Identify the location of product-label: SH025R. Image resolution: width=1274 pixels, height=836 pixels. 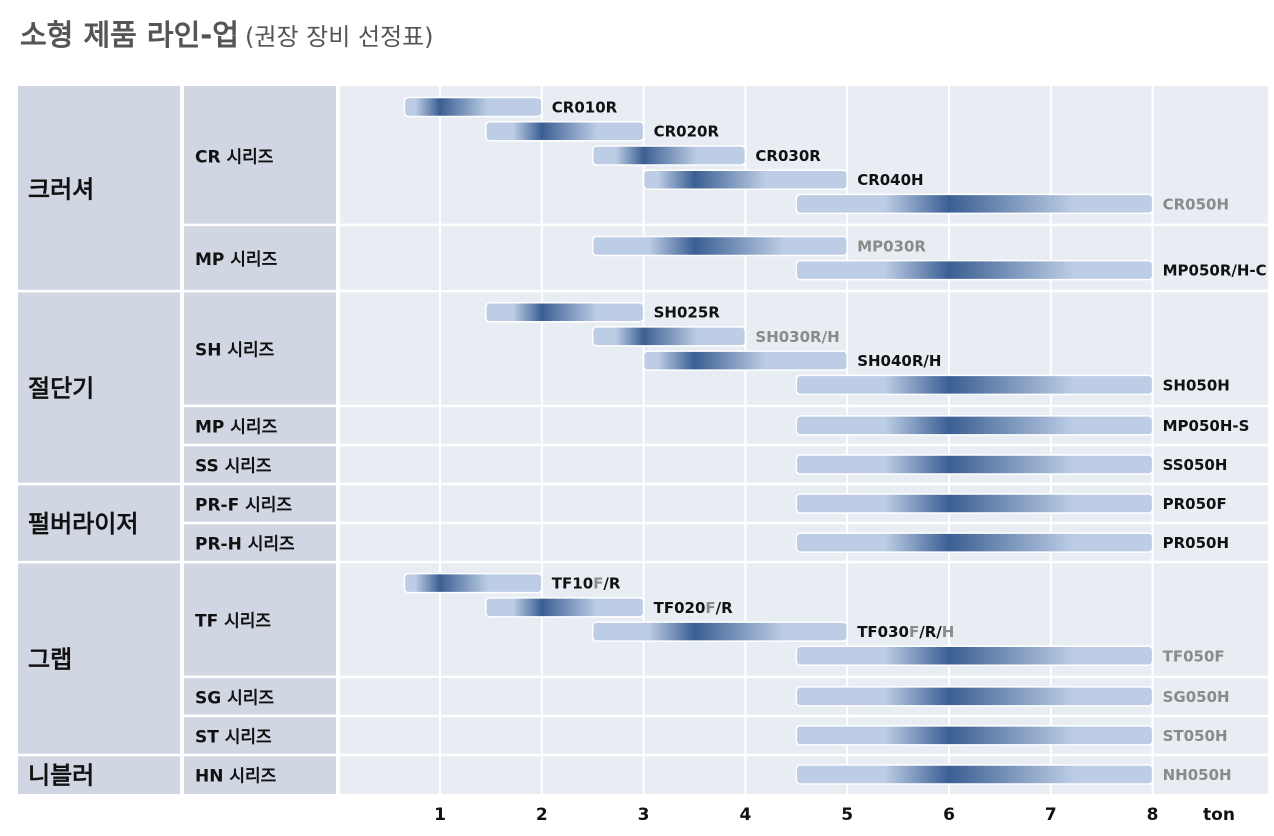
(687, 313).